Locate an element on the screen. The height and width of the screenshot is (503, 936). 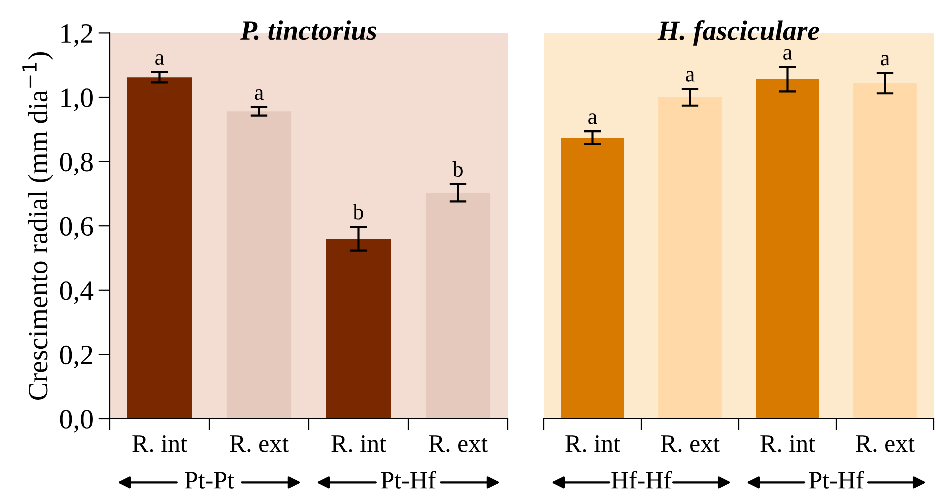
y-tick-label: 0,8 is located at coordinates (76, 164).